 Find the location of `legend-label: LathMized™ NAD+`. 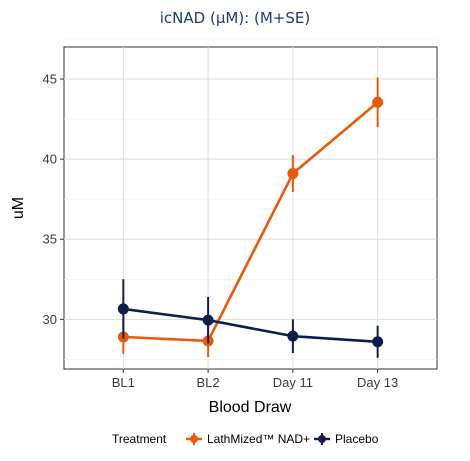

legend-label: LathMized™ NAD+ is located at coordinates (258, 439).